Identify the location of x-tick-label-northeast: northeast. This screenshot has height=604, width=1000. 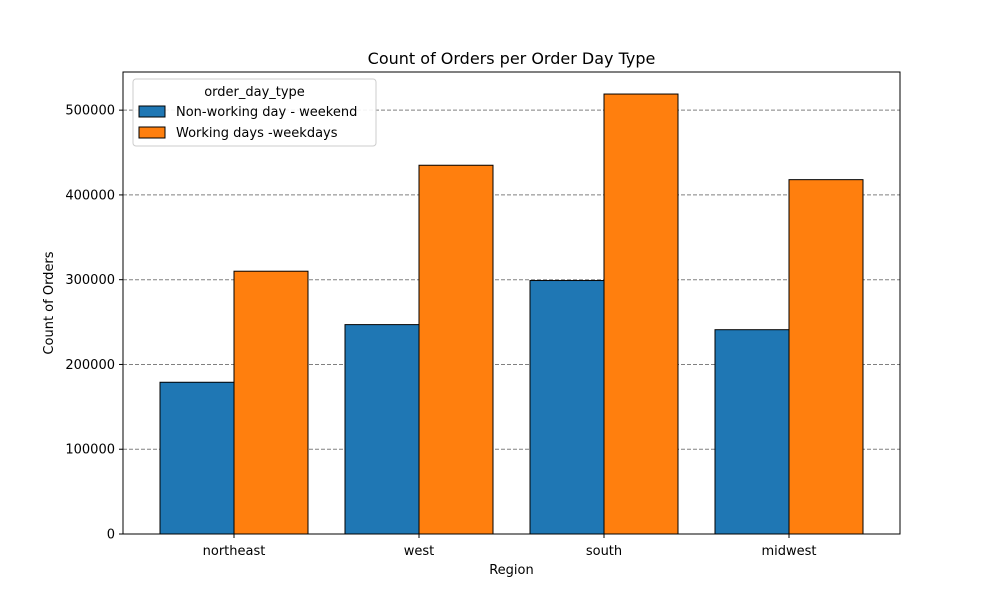
(234, 551).